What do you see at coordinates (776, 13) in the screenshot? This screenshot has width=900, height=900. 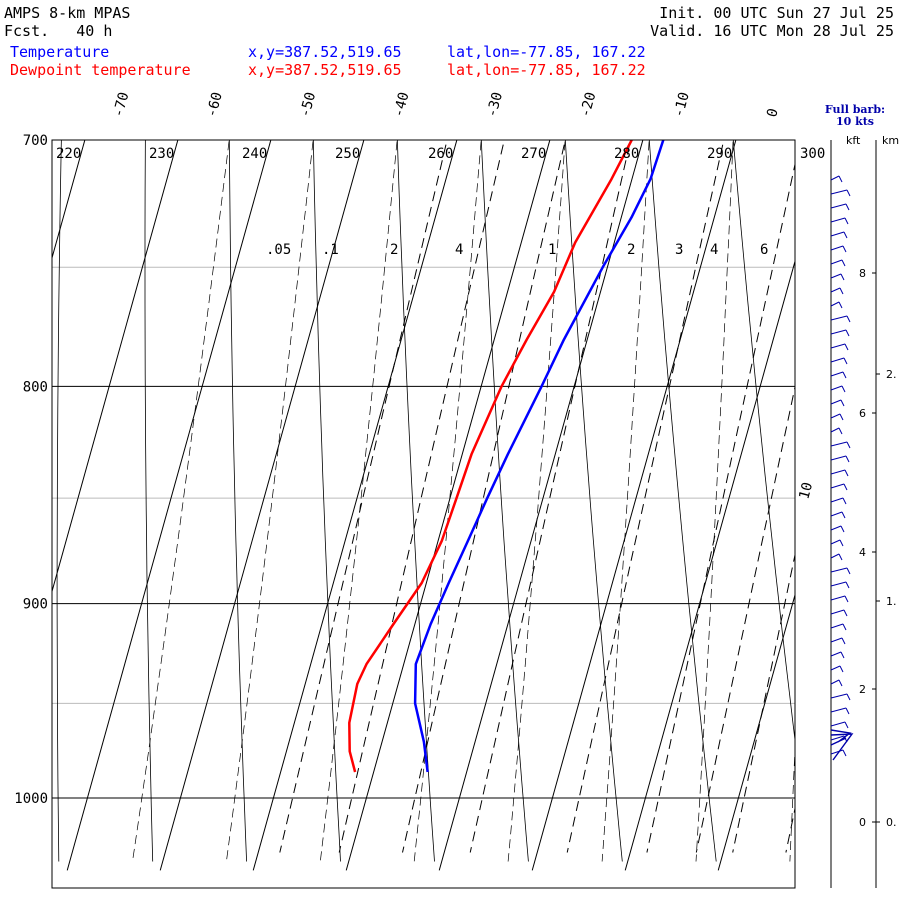 I see `init-time: Init. 00 UTC Sun 27 Jul 25` at bounding box center [776, 13].